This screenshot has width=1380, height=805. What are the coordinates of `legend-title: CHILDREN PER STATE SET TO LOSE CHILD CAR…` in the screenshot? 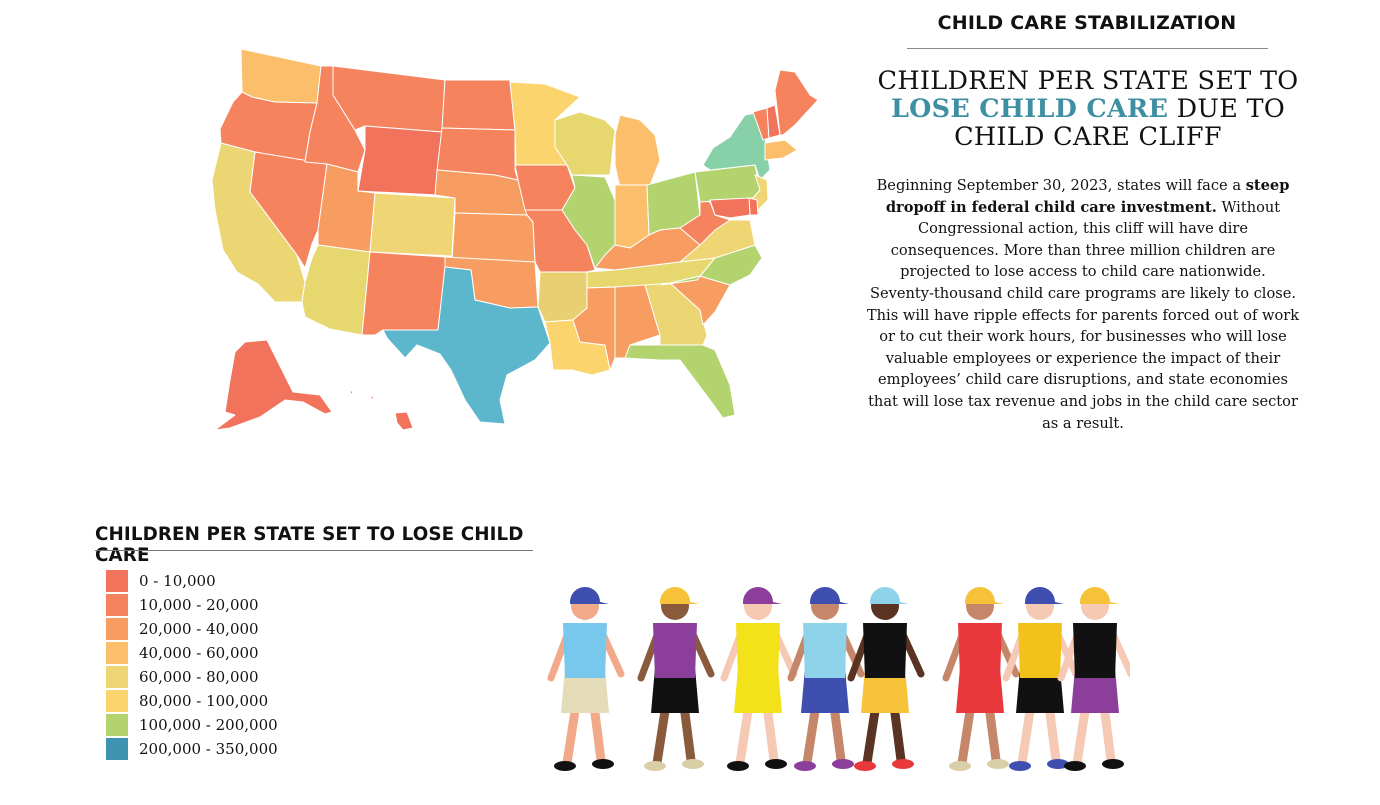 It's located at (309, 545).